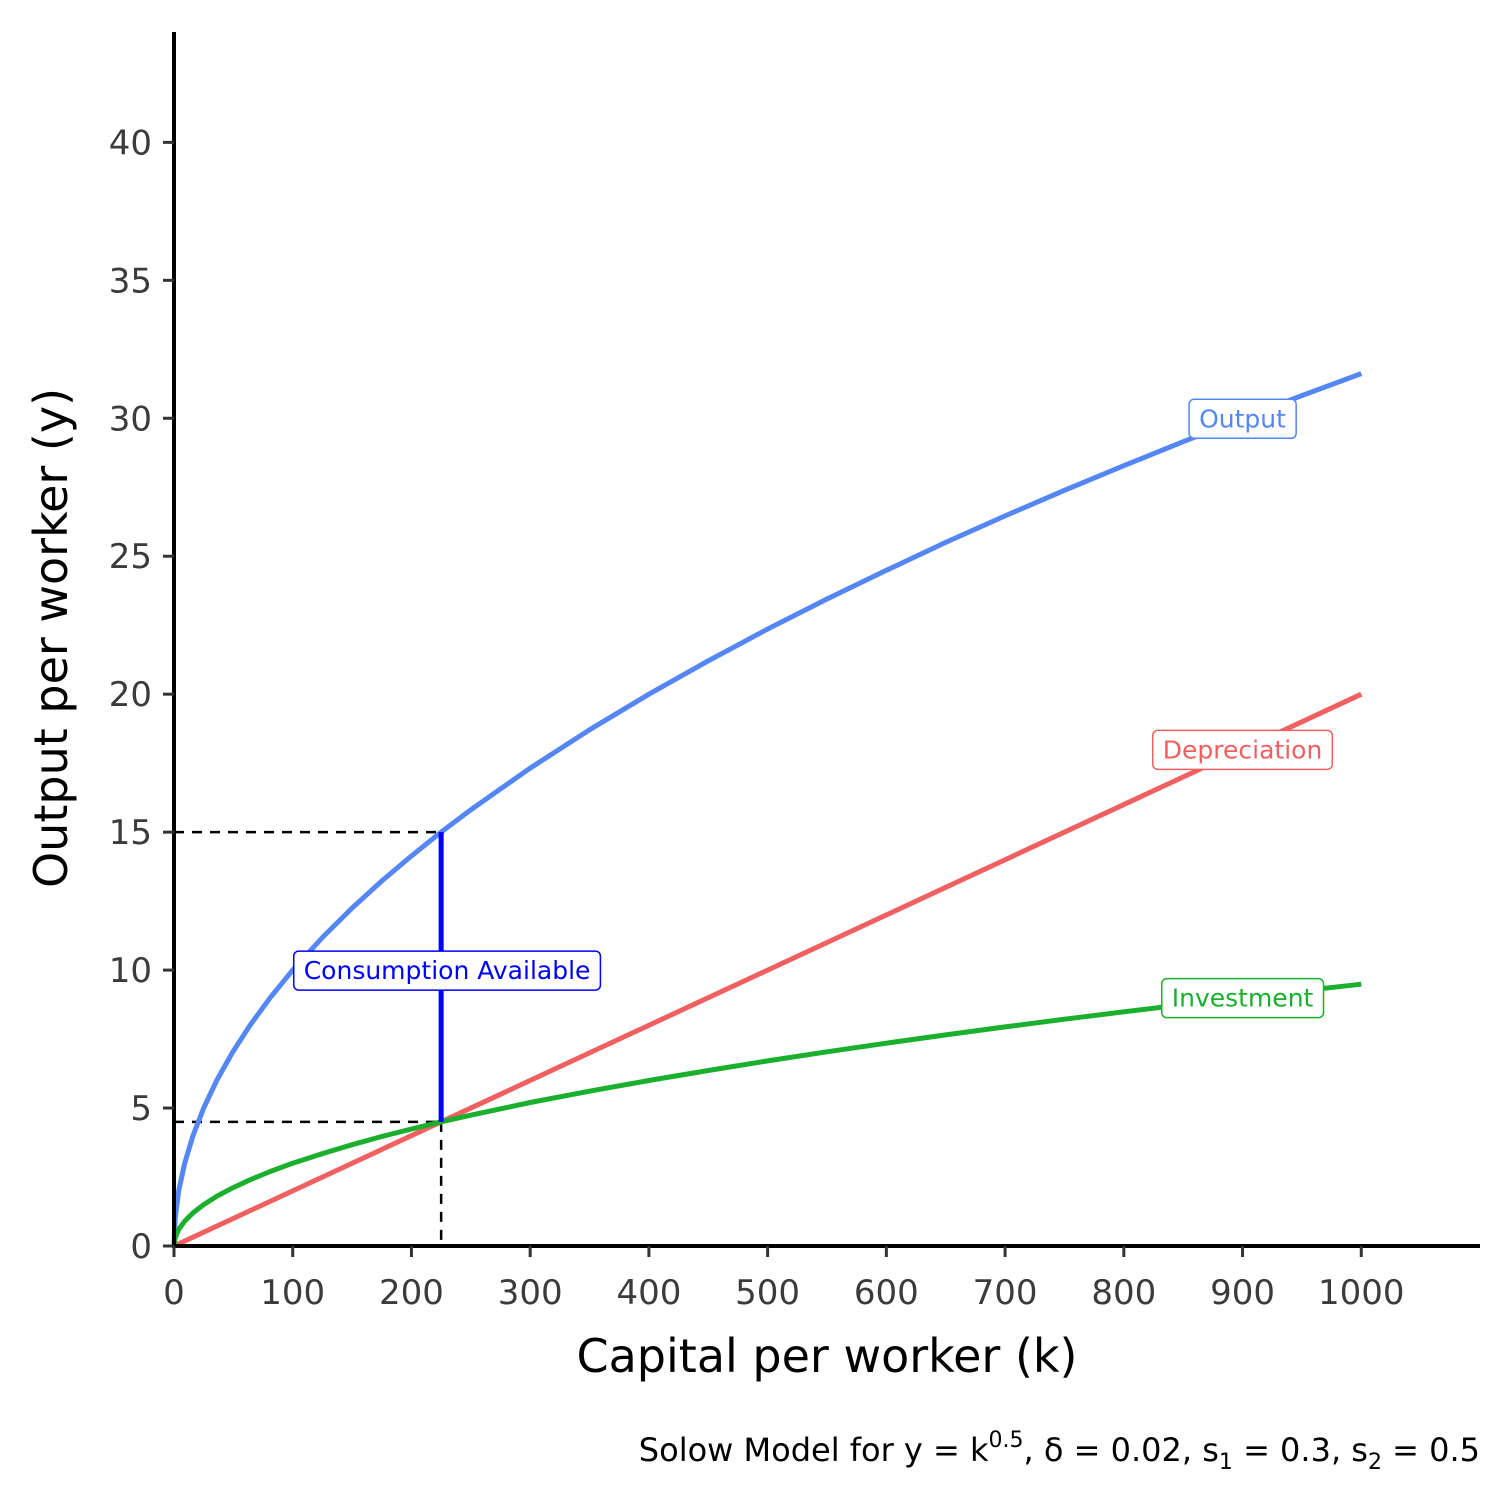  I want to click on y-tick-label: 10, so click(130, 971).